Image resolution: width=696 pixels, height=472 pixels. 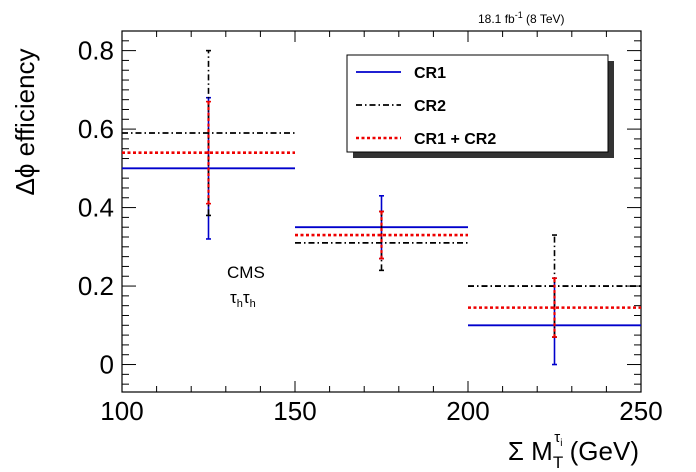 I want to click on y-tick-label: 0.2, so click(x=96, y=286).